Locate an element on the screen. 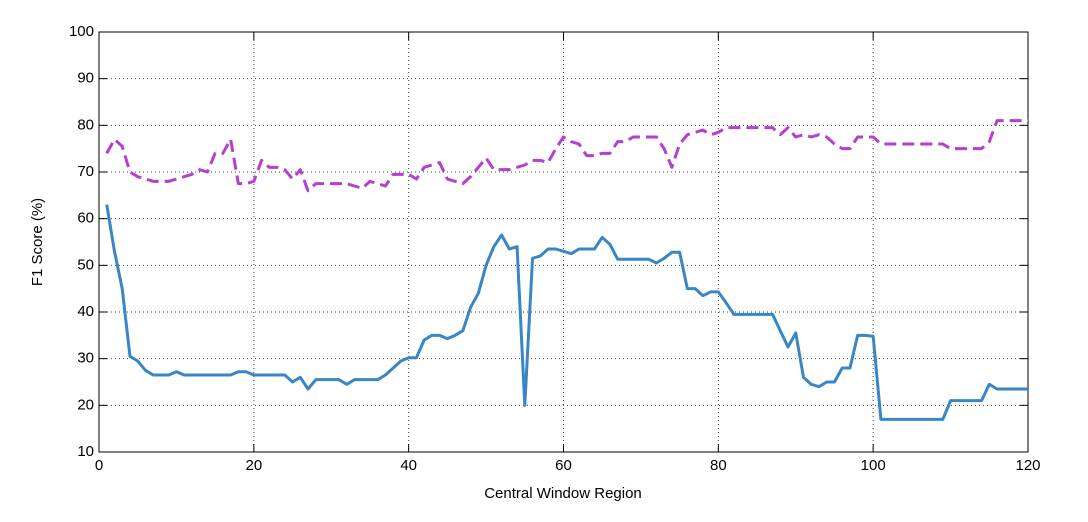 Image resolution: width=1088 pixels, height=522 pixels. x-axis-label: Central Window Region is located at coordinates (563, 493).